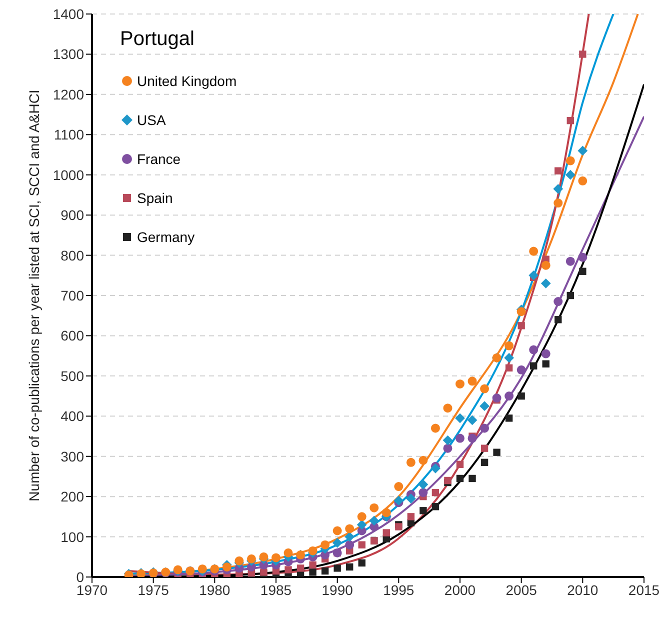  Describe the element at coordinates (644, 590) in the screenshot. I see `x-tick-label: 2015` at that location.